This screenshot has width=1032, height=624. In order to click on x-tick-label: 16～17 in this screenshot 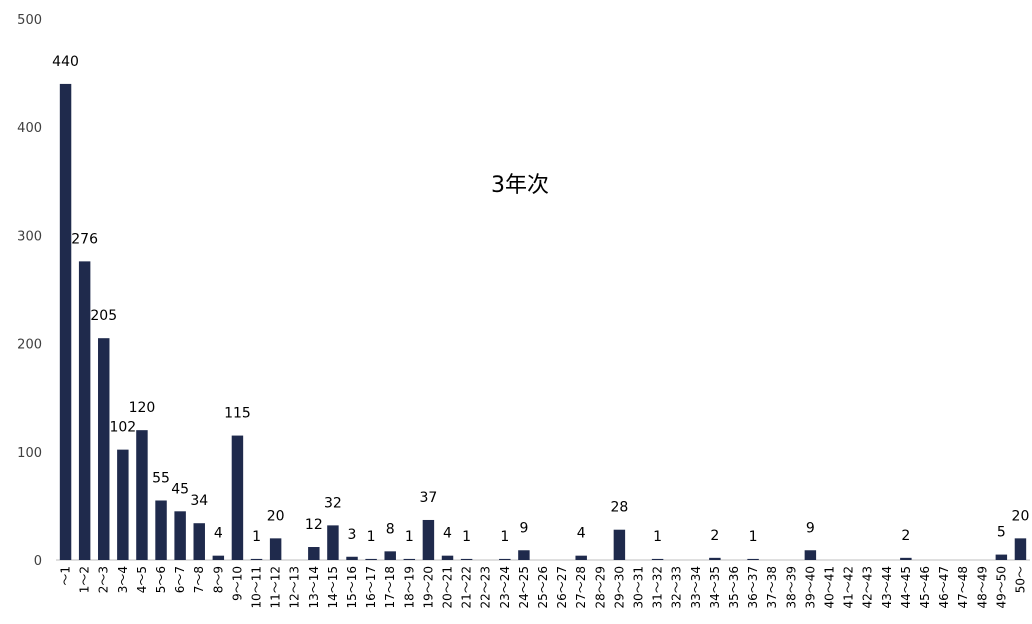, I will do `click(371, 587)`.